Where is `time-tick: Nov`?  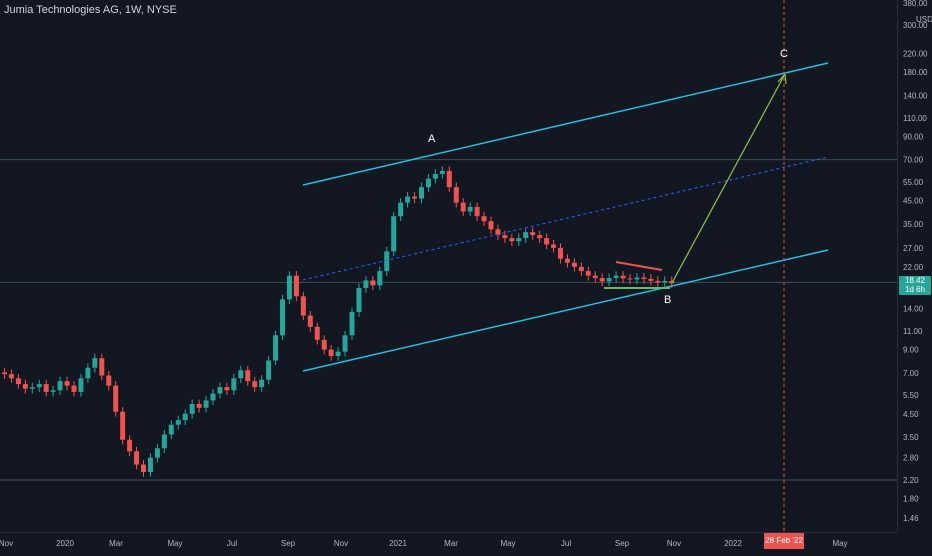
time-tick: Nov is located at coordinates (341, 543).